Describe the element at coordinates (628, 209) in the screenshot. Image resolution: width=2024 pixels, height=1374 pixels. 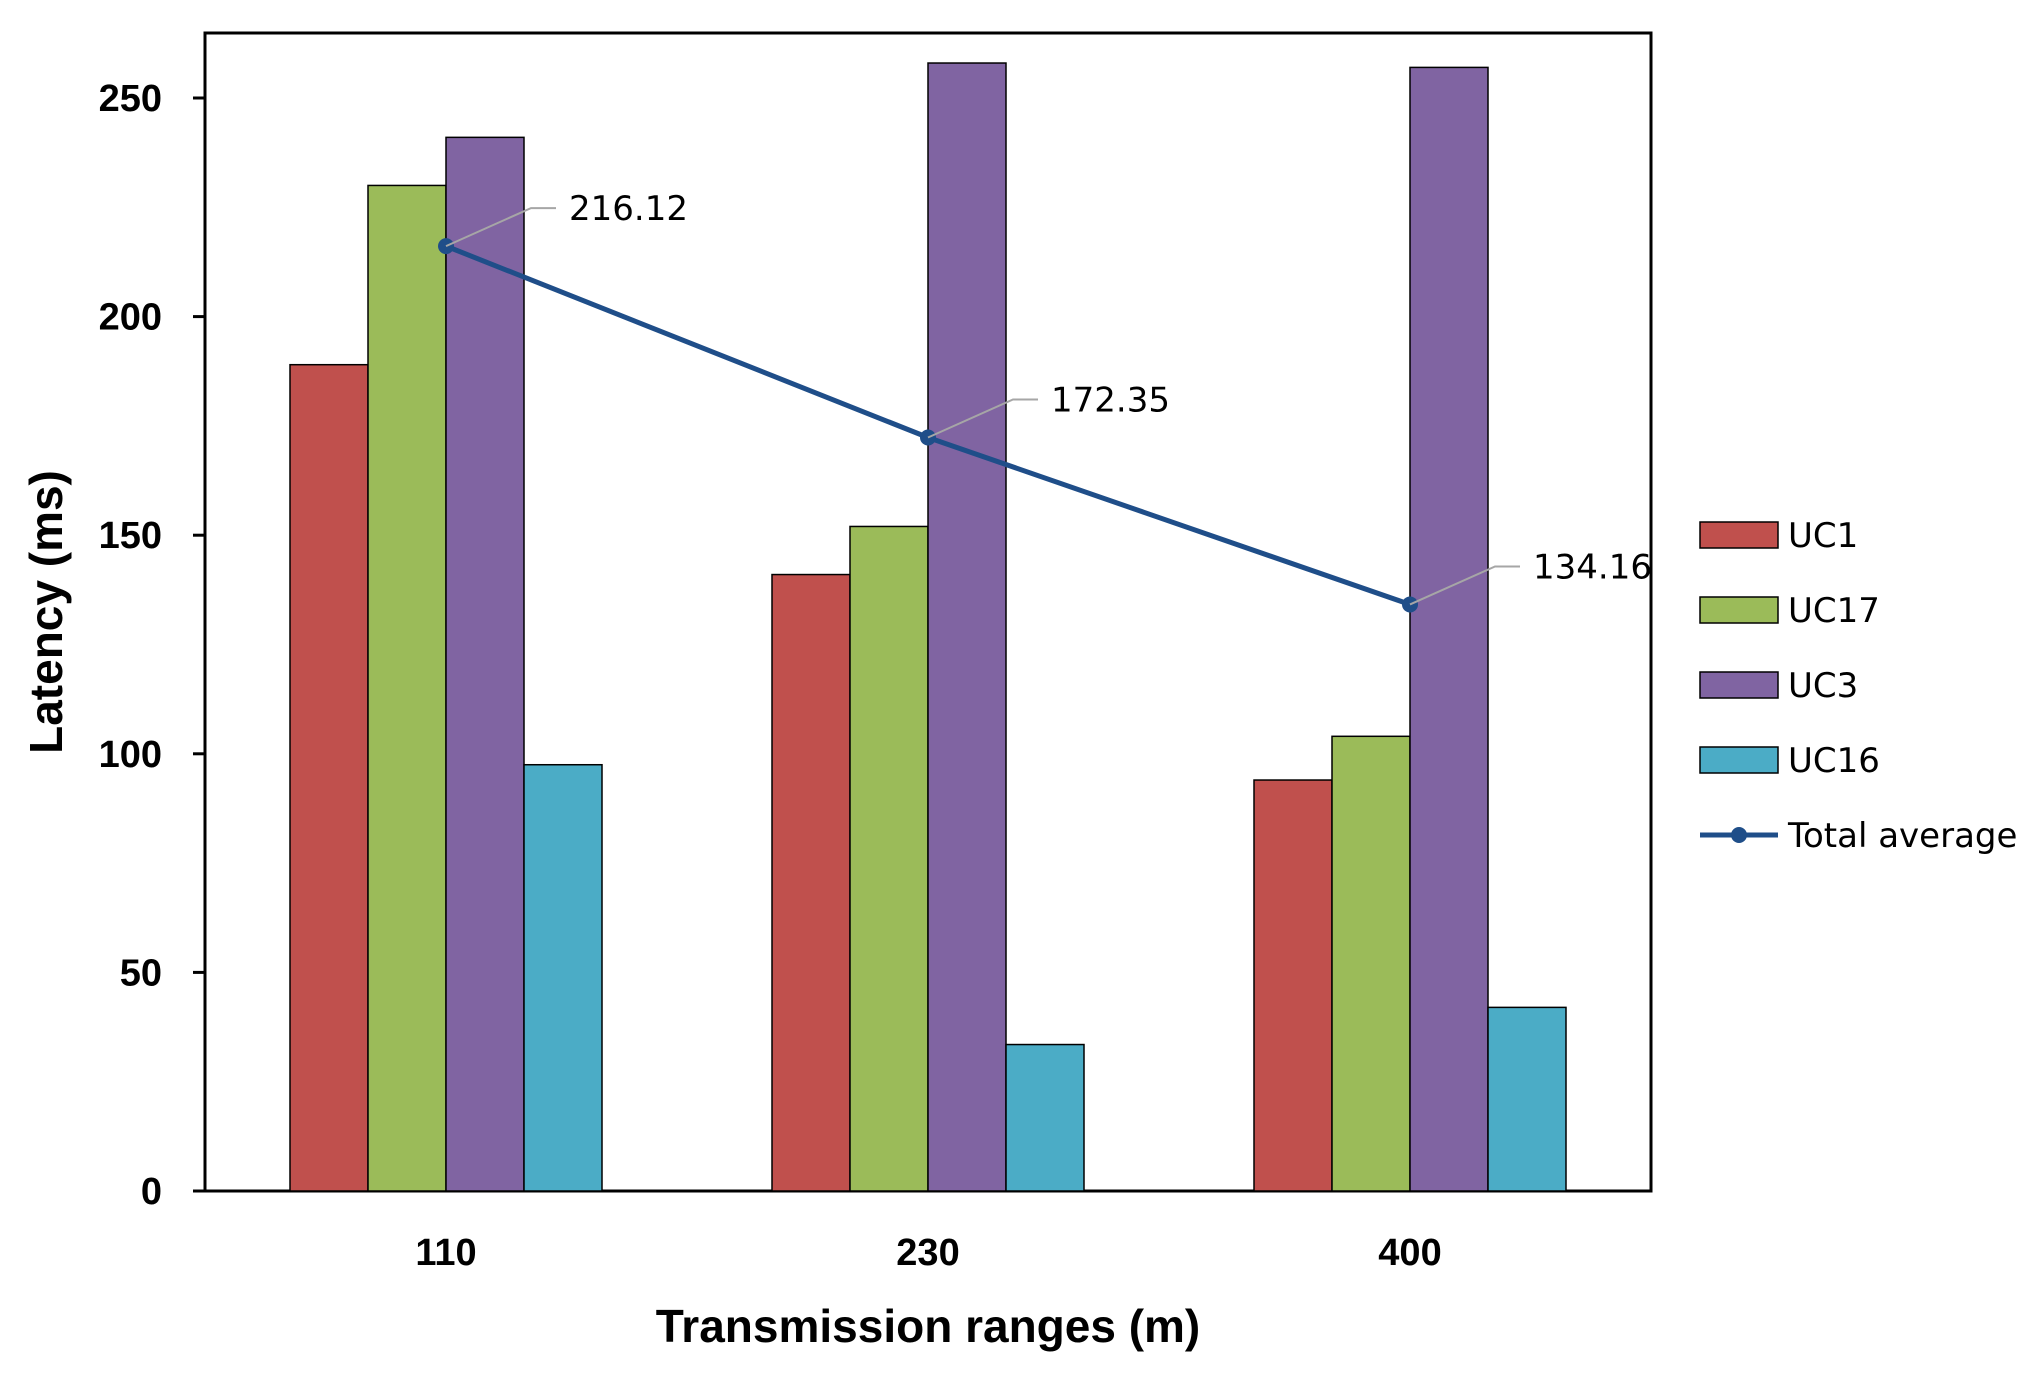
I see `total-average-data-label: 216.12` at that location.